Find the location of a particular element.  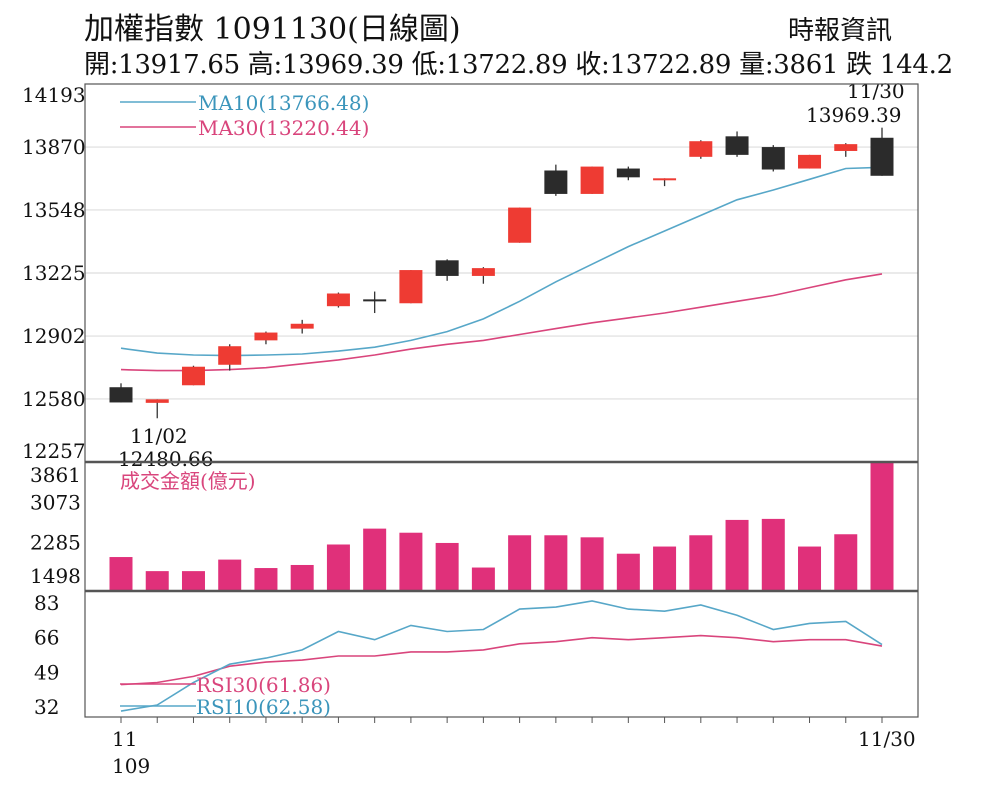

ma30-line is located at coordinates (501, 322).